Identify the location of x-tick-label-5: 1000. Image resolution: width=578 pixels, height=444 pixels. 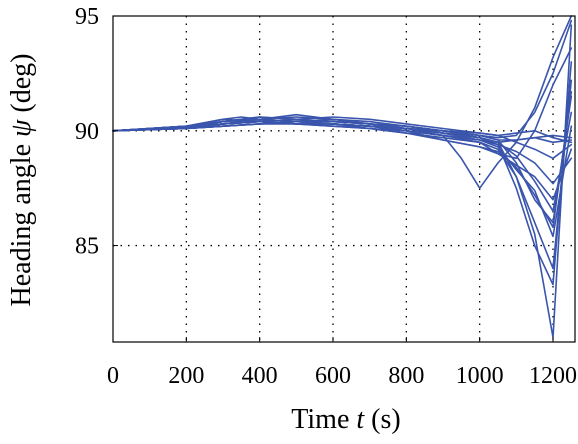
(480, 376).